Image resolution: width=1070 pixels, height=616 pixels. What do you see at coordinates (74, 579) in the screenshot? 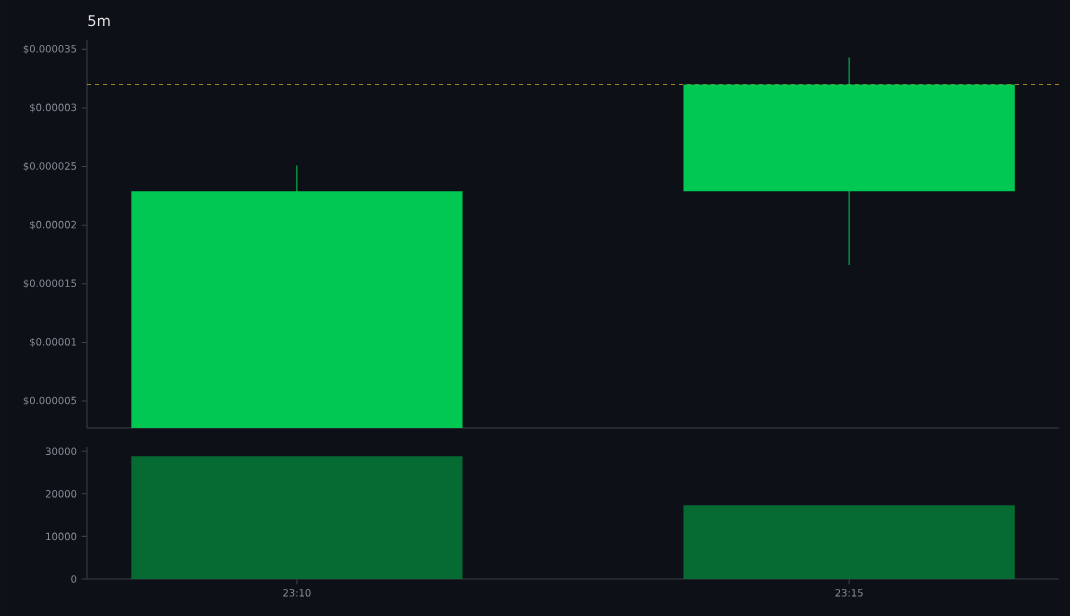
I see `y-tick-label: 0` at bounding box center [74, 579].